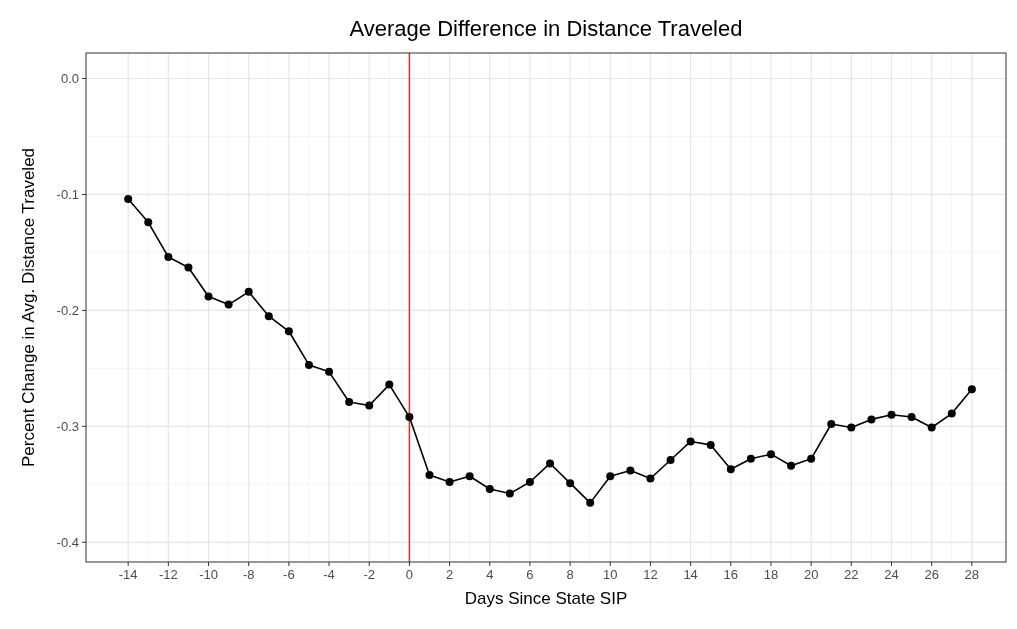 This screenshot has height=629, width=1017. Describe the element at coordinates (128, 574) in the screenshot. I see `x-tick-label: -14` at that location.